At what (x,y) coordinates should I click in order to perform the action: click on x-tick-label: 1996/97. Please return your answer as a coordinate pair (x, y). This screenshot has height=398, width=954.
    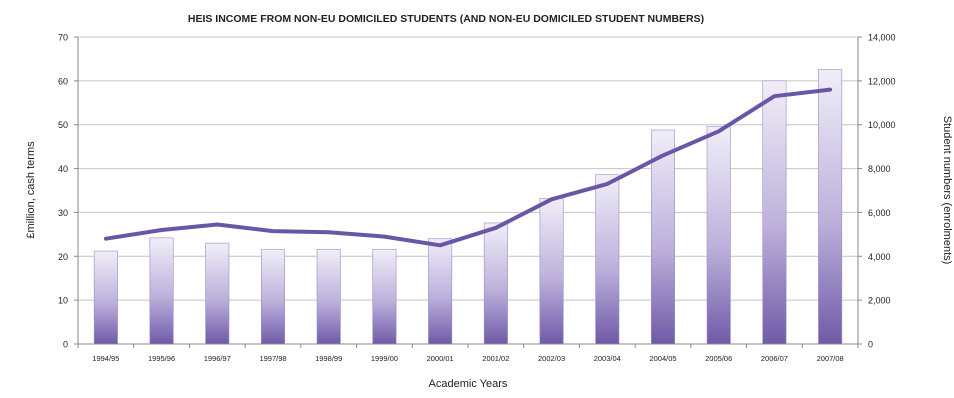
    Looking at the image, I should click on (217, 358).